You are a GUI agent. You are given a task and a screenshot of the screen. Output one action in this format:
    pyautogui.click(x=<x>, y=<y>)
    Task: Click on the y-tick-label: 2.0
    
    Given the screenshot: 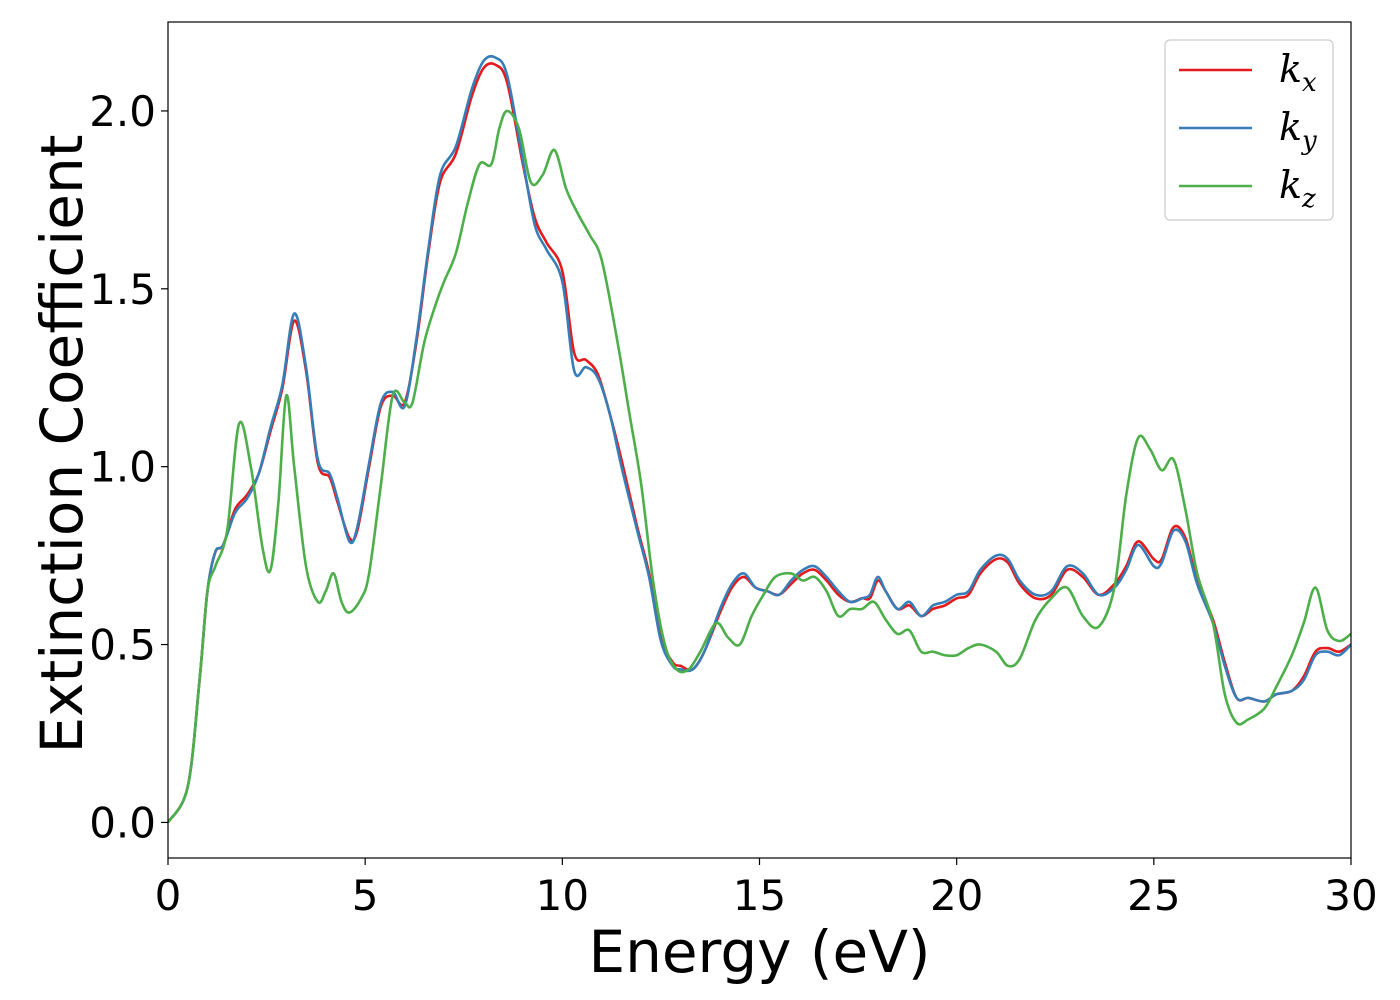 What is the action you would take?
    pyautogui.click(x=122, y=111)
    